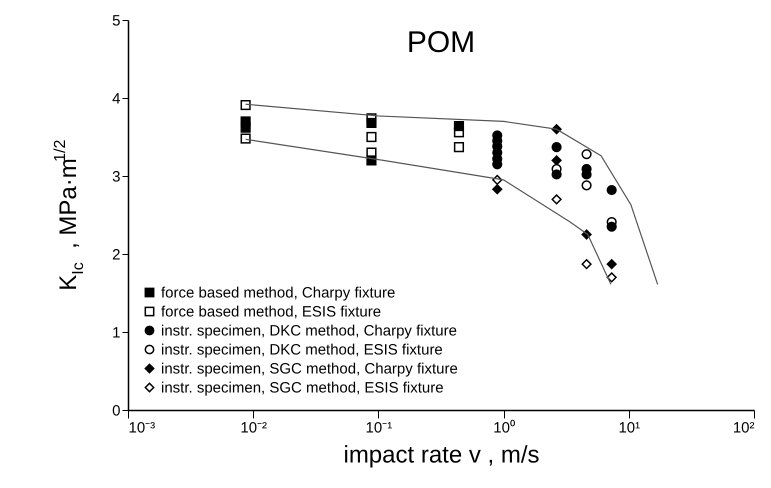  I want to click on y-tick-label: 4, so click(116, 99).